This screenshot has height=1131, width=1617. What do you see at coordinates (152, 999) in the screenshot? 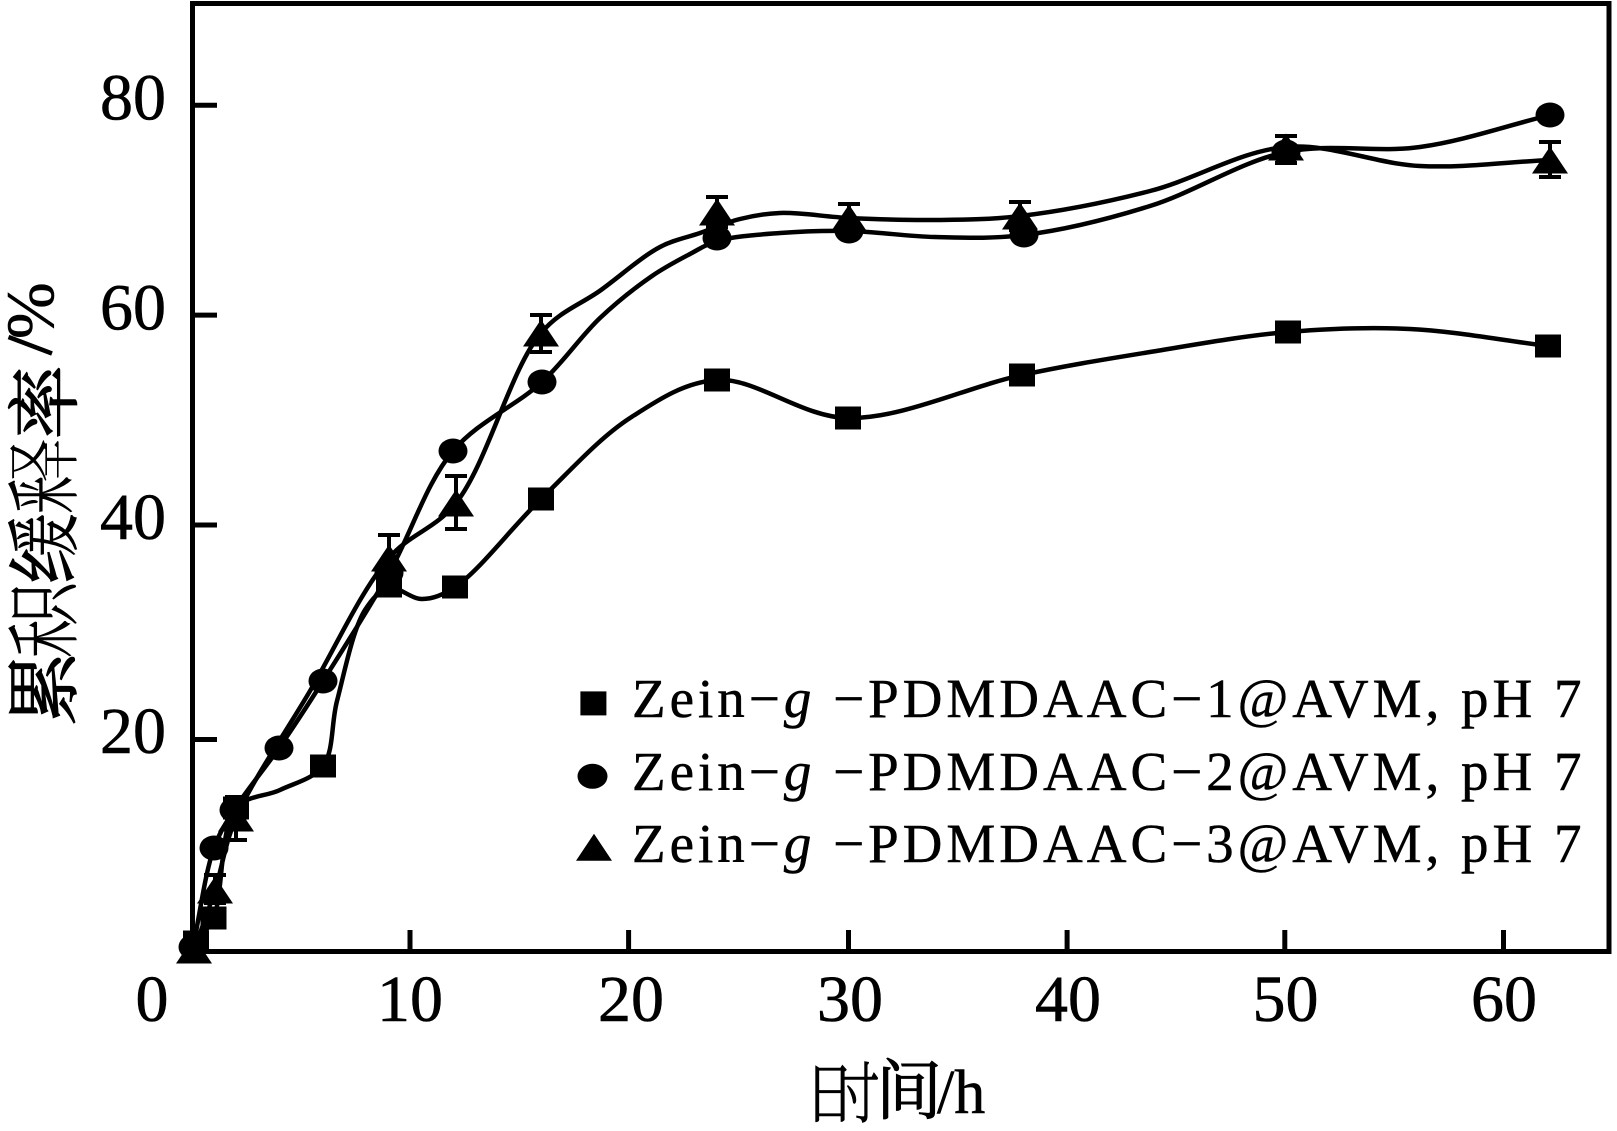
I see `svg-text: 0` at bounding box center [152, 999].